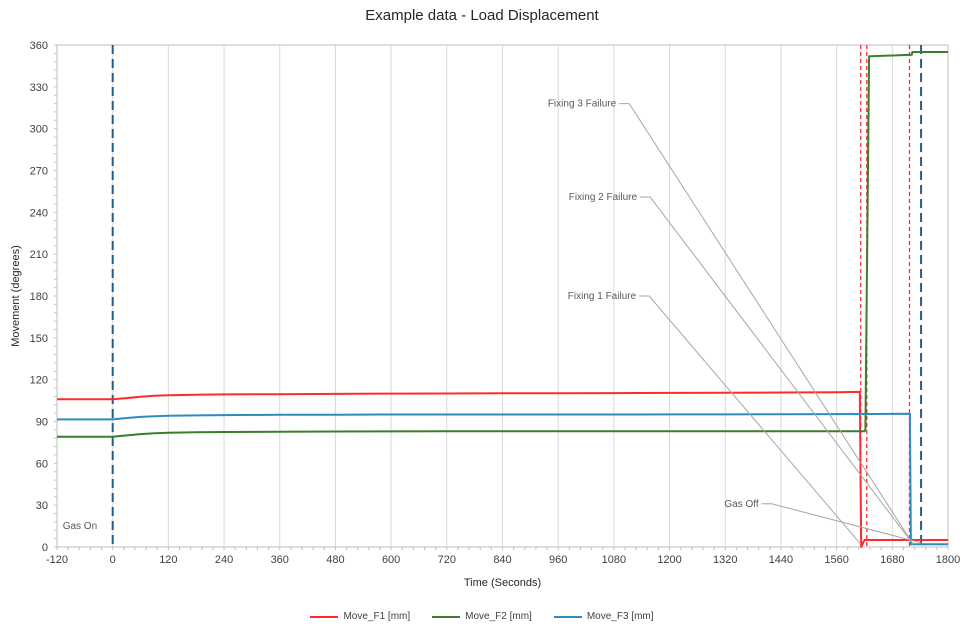 The width and height of the screenshot is (964, 629). I want to click on y-tick-label: 30, so click(42, 506).